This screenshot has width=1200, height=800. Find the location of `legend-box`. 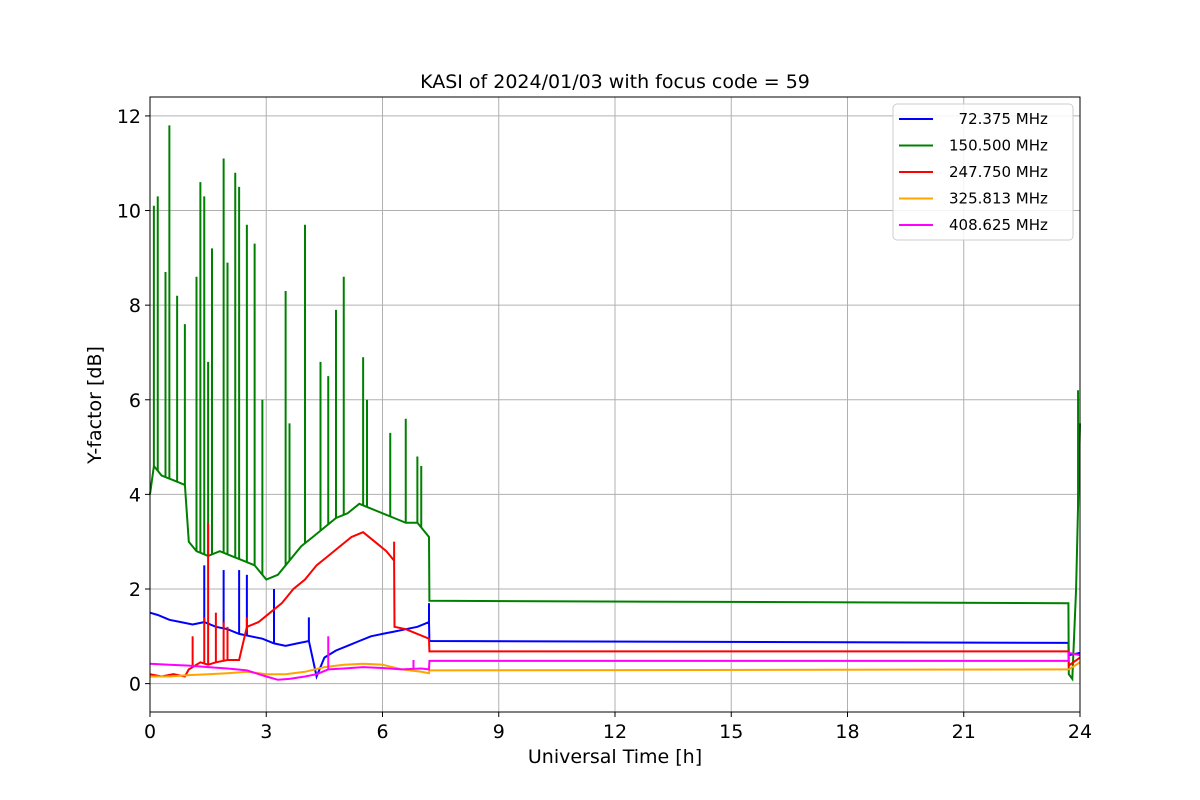

legend-box is located at coordinates (983, 172).